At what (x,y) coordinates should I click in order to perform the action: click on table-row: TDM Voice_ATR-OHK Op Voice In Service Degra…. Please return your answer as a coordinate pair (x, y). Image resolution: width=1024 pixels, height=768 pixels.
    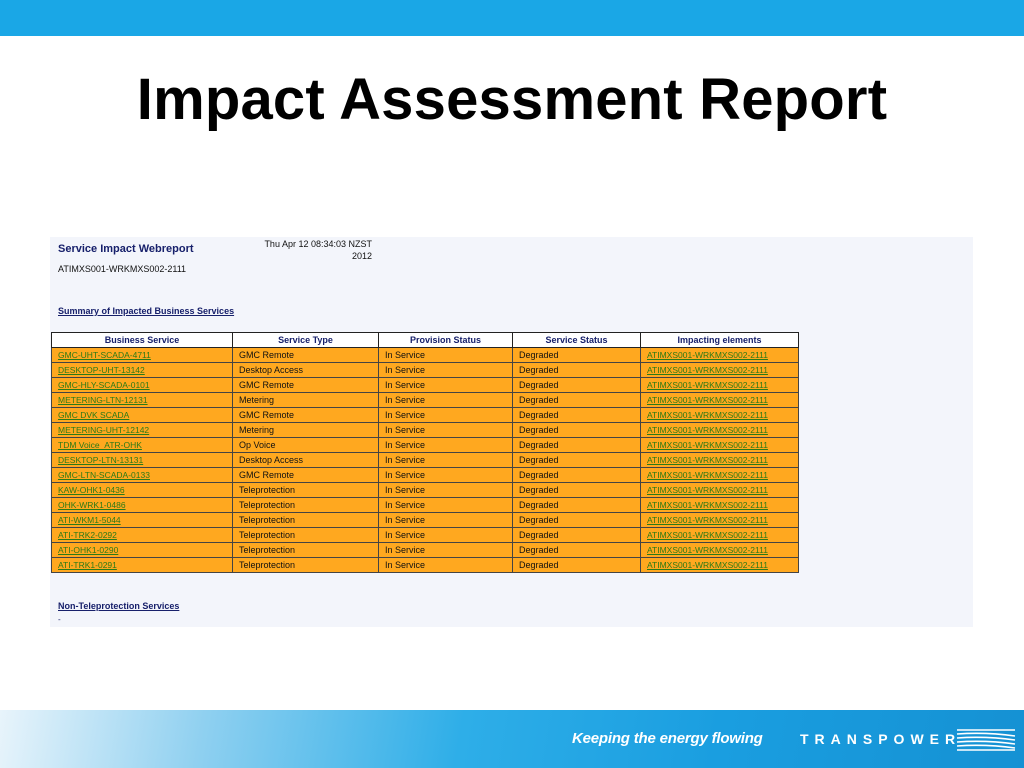
    Looking at the image, I should click on (425, 445).